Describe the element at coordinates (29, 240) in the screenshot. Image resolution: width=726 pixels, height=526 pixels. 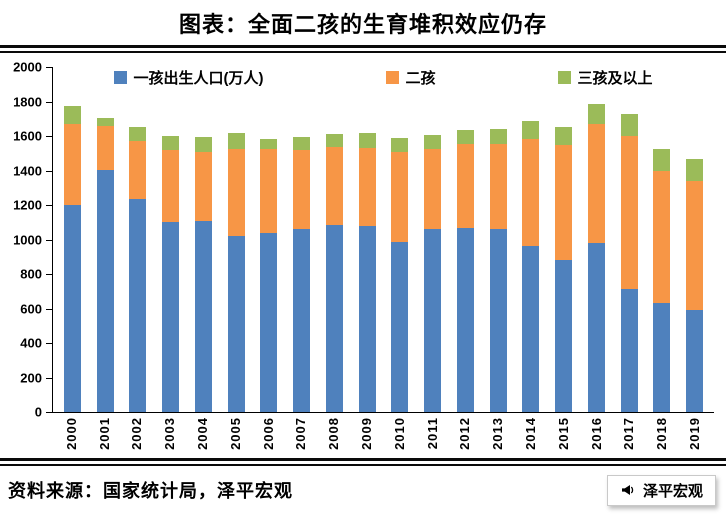
I see `y-axis: 2000 1800 1600 1400 1200 1000 800 600 400 200 0` at that location.